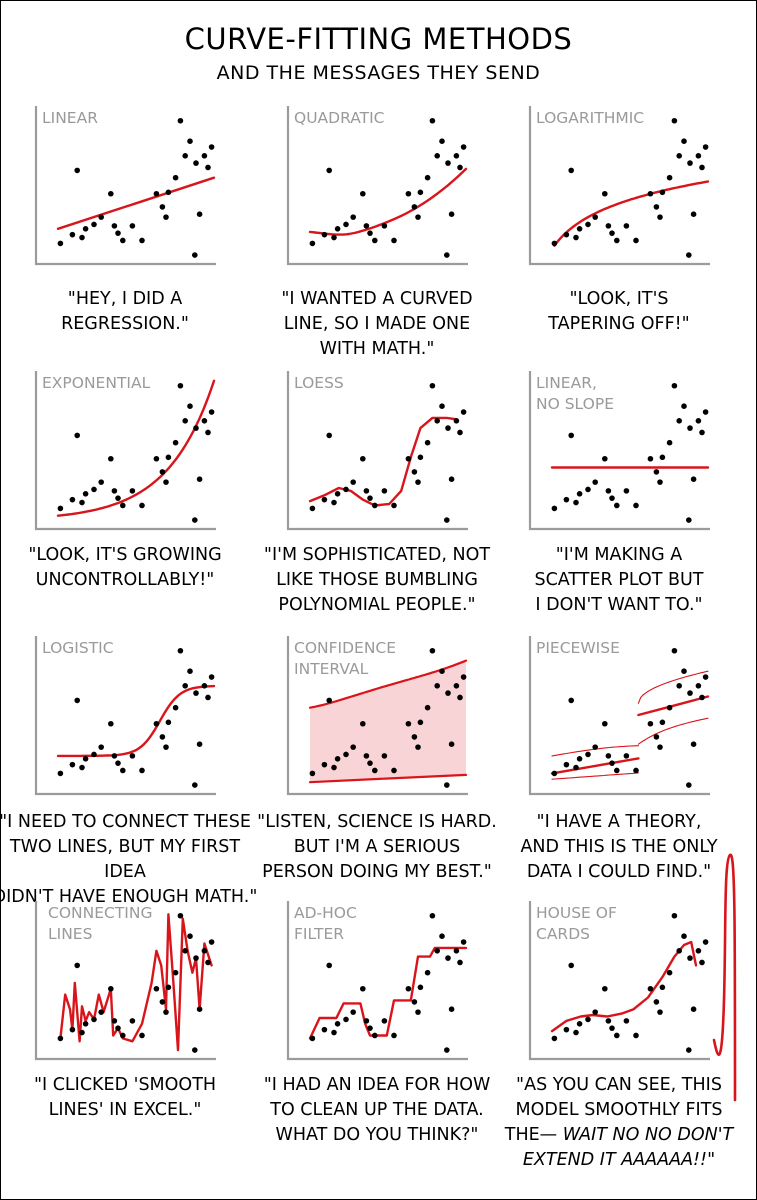 This screenshot has width=757, height=1200. What do you see at coordinates (383, 461) in the screenshot?
I see `loess-fit` at bounding box center [383, 461].